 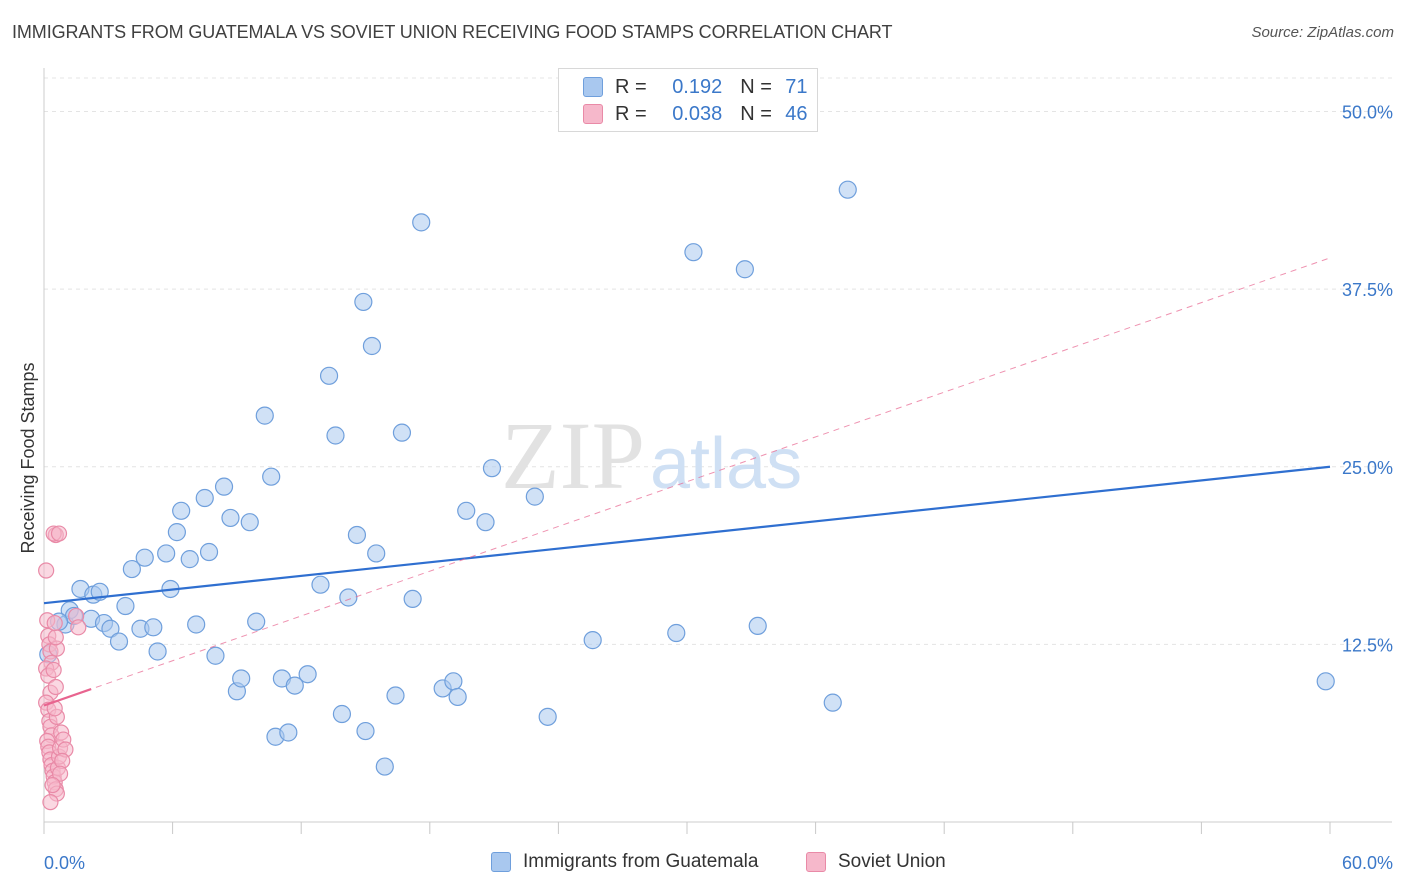 I want to click on y-tick-label: 37.5%, so click(x=1367, y=290).